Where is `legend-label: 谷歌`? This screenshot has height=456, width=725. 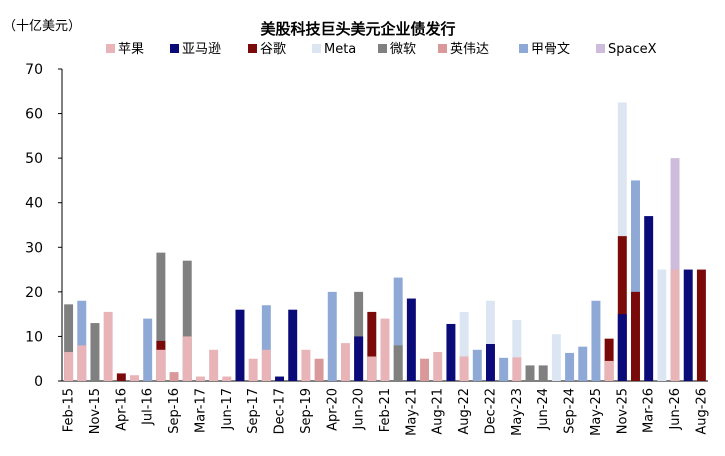
legend-label: 谷歌 is located at coordinates (273, 49).